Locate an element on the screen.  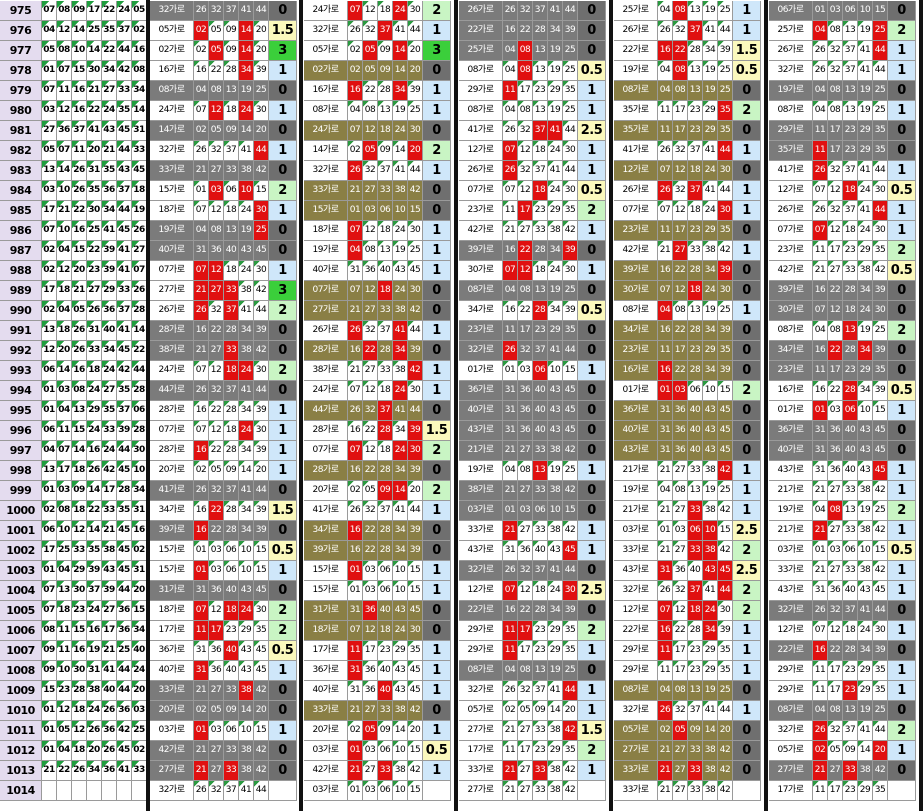
panel-score: 0.5 is located at coordinates (283, 551).